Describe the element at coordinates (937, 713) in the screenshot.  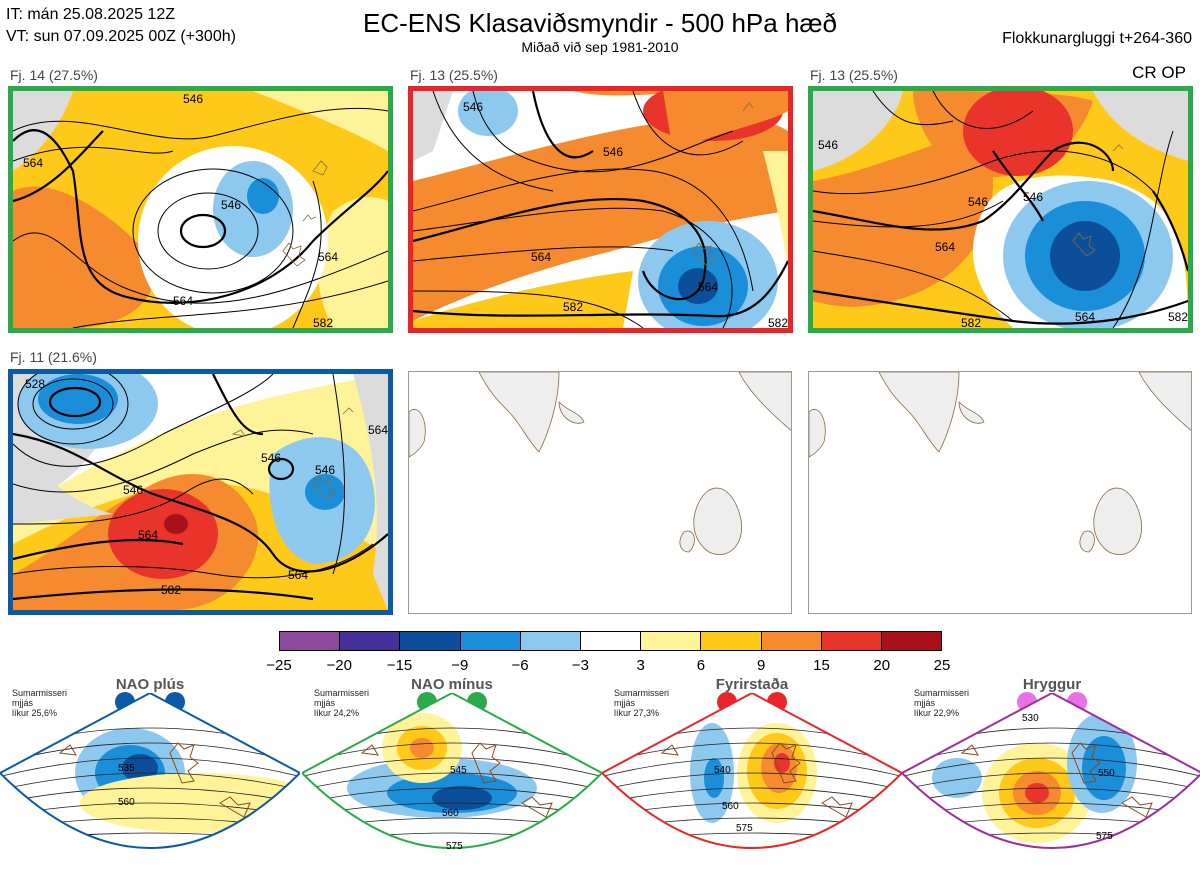
I see `regime-info-prob: líkur 22,9%` at that location.